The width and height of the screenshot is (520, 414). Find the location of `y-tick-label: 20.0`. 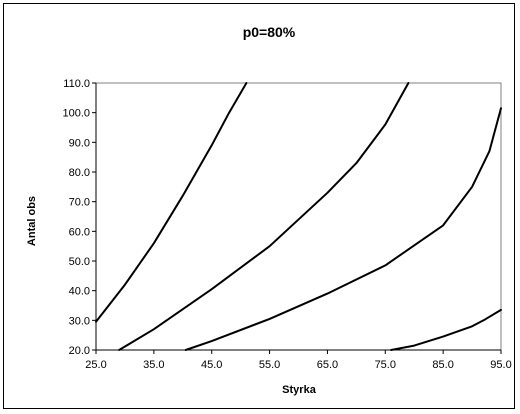

y-tick-label: 20.0 is located at coordinates (79, 351).